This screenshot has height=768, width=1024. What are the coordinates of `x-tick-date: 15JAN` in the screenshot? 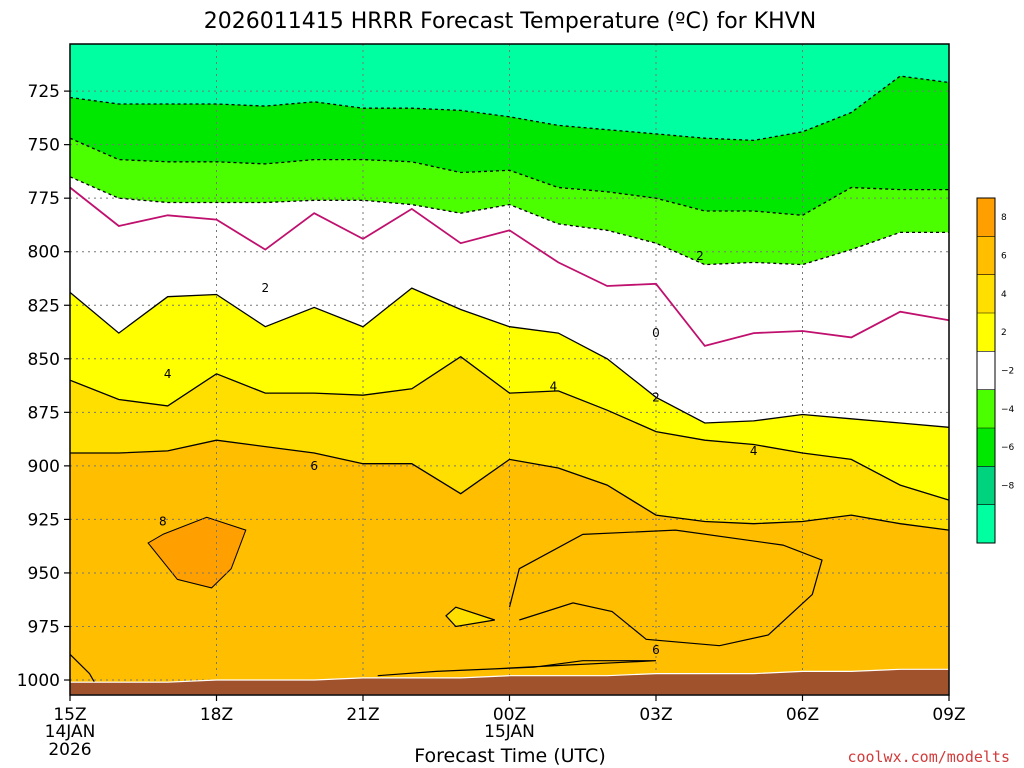 It's located at (509, 732).